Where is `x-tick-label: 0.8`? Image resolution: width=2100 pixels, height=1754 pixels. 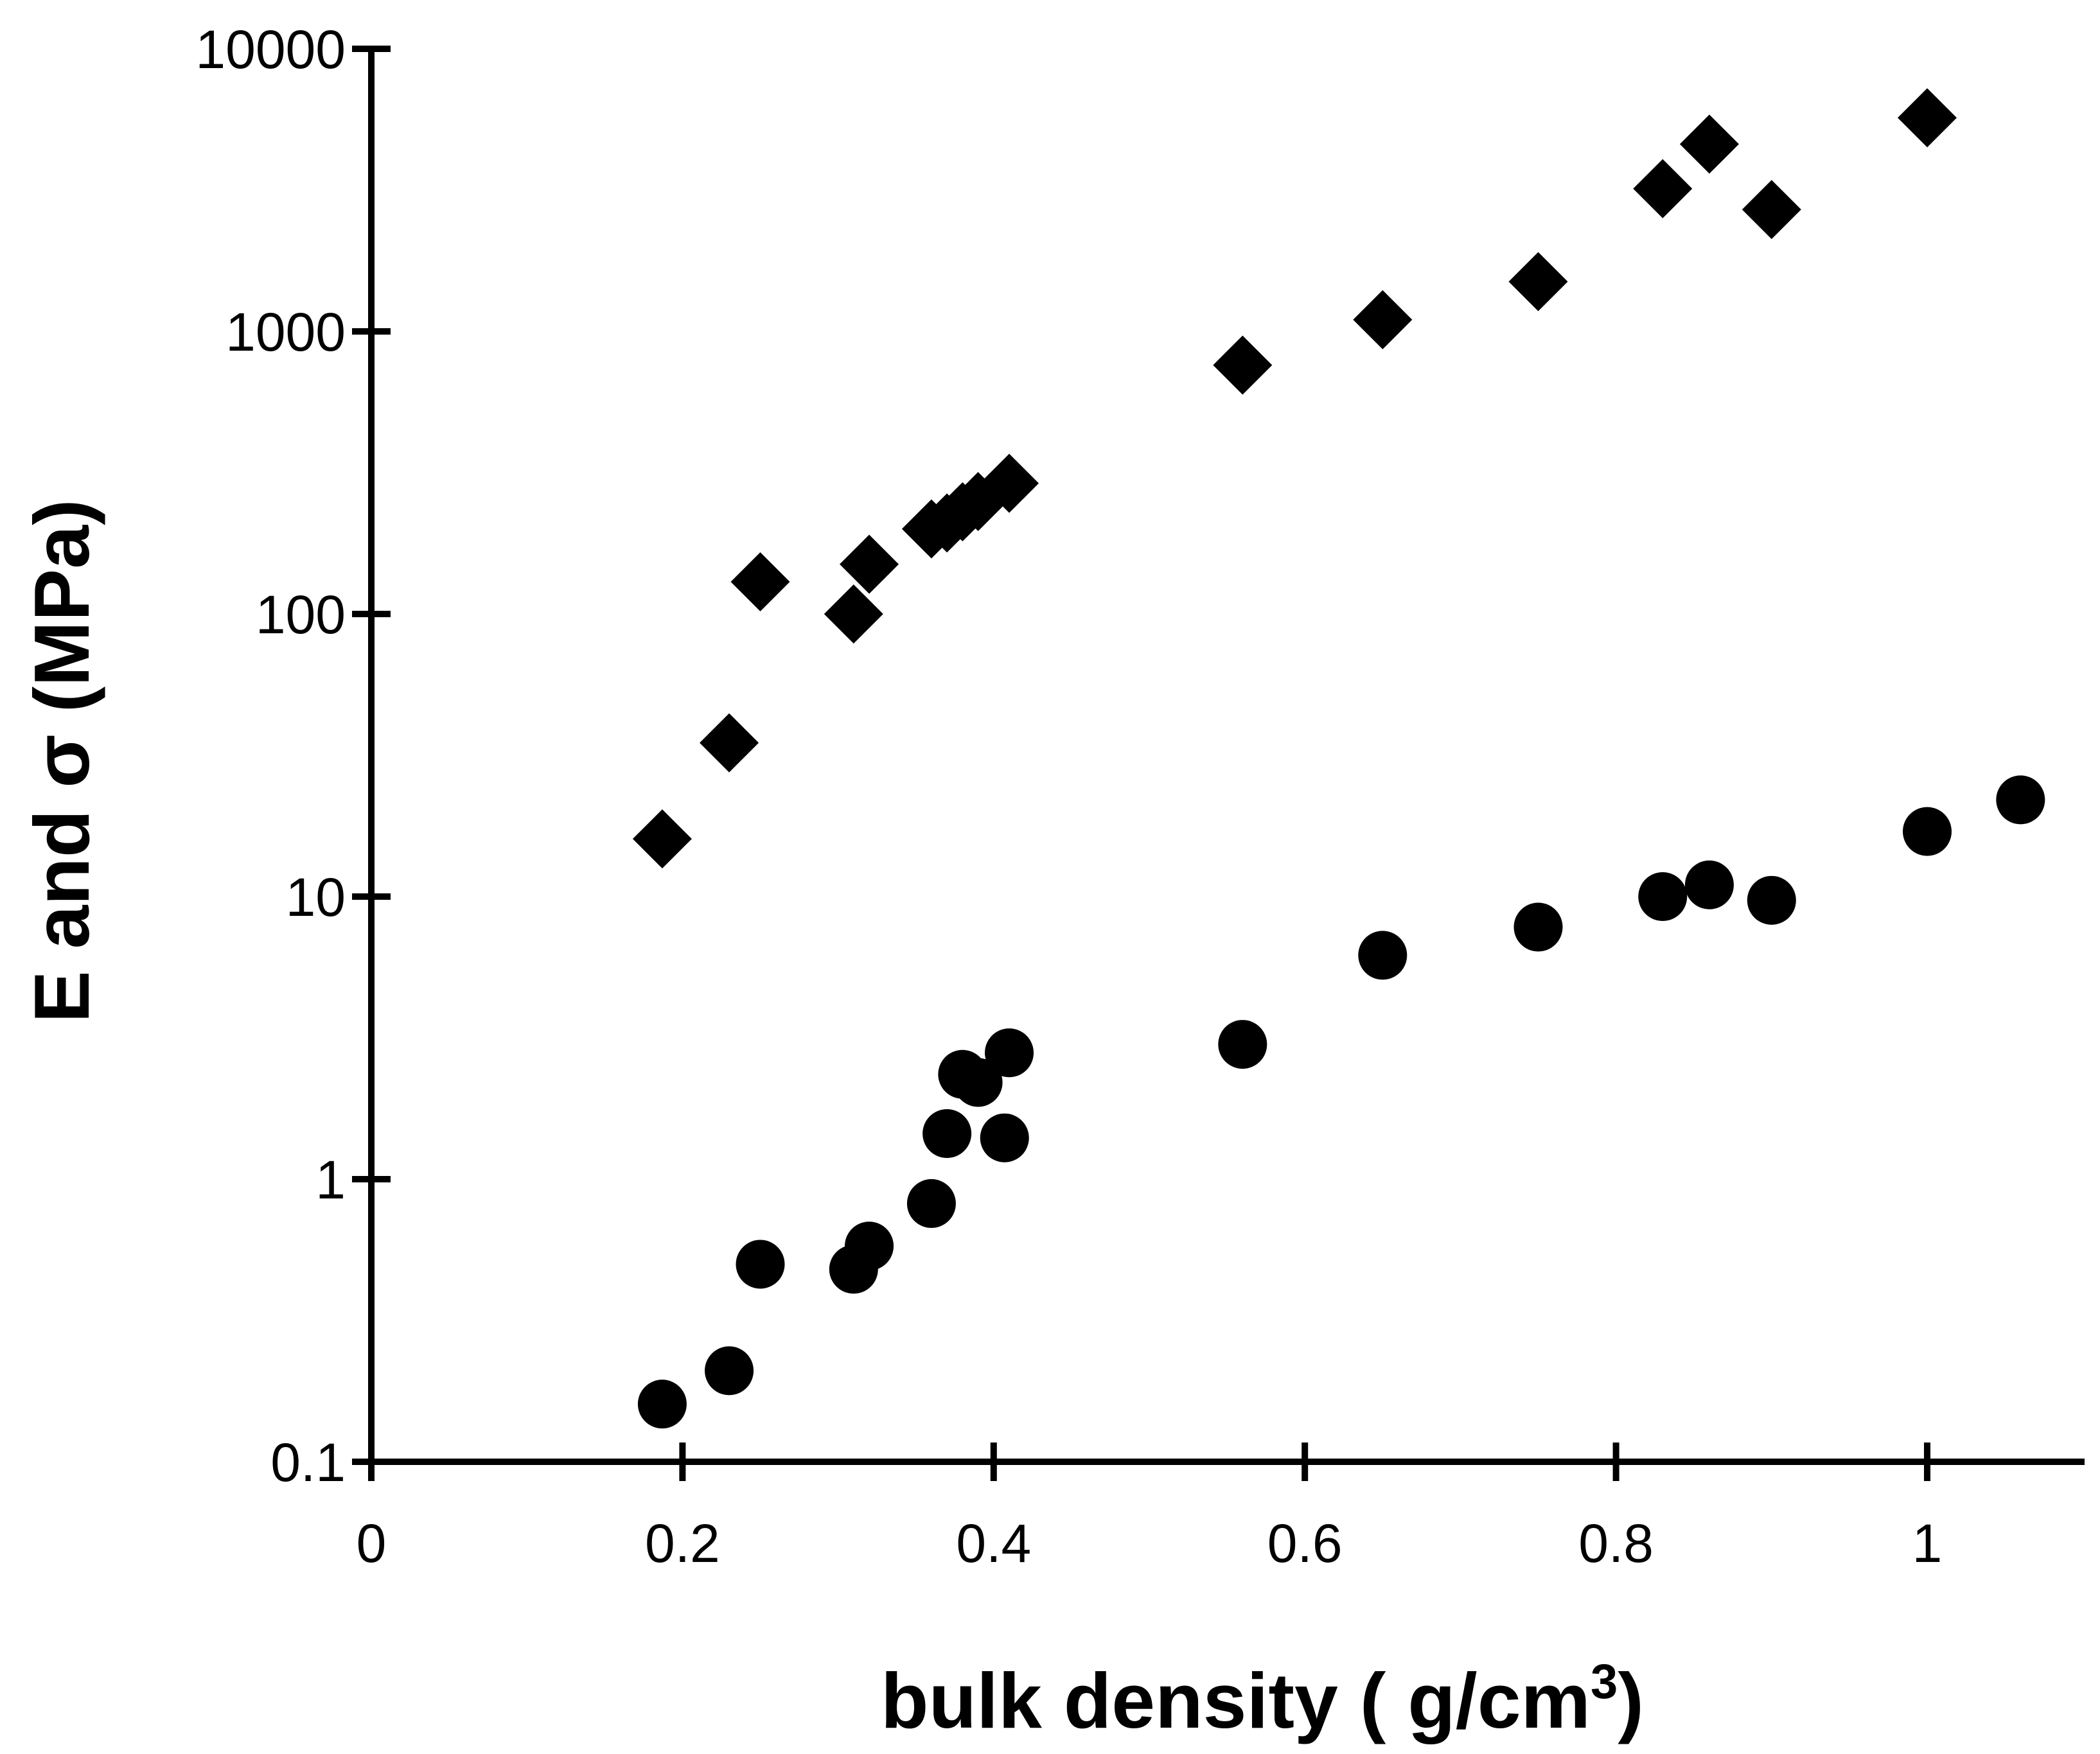
x-tick-label: 0.8 is located at coordinates (1616, 1543).